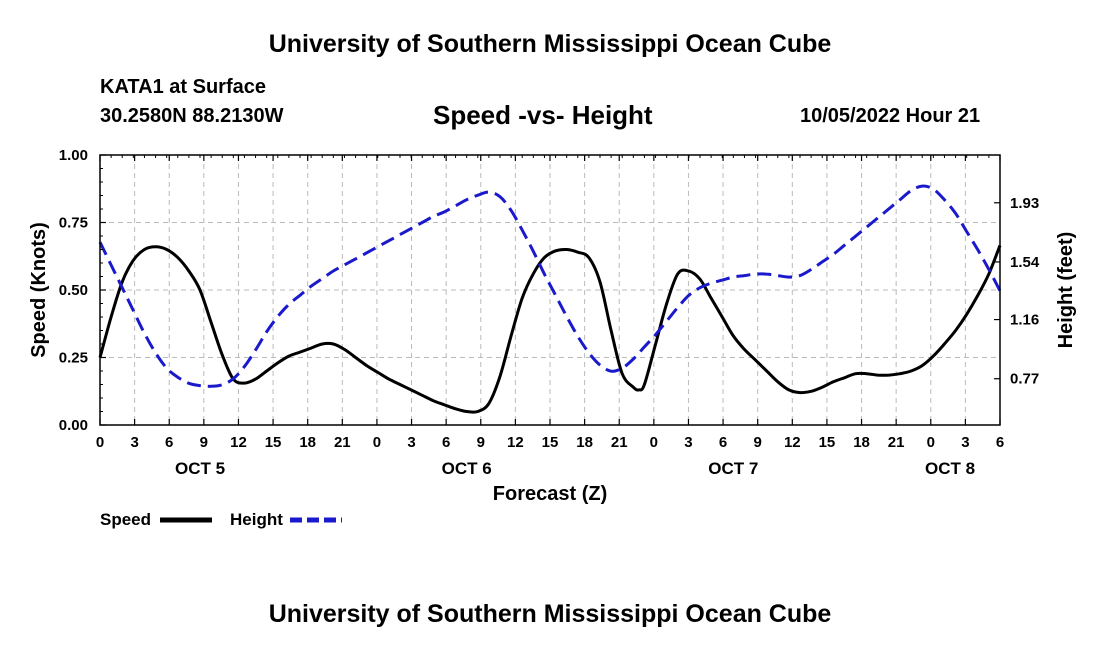 Image resolution: width=1100 pixels, height=650 pixels. I want to click on y-axis-label-left: Speed (Knots), so click(39, 290).